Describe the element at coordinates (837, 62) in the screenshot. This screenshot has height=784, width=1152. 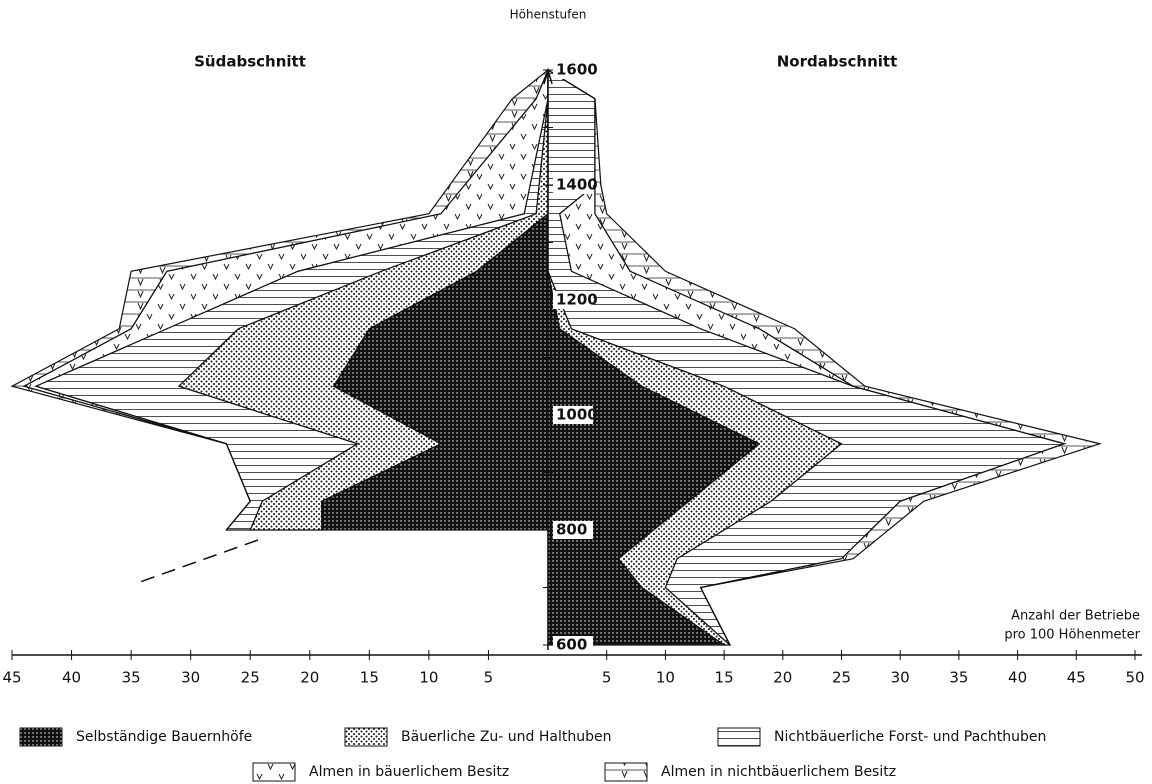
I see `panel-title: Nordabschnitt` at that location.